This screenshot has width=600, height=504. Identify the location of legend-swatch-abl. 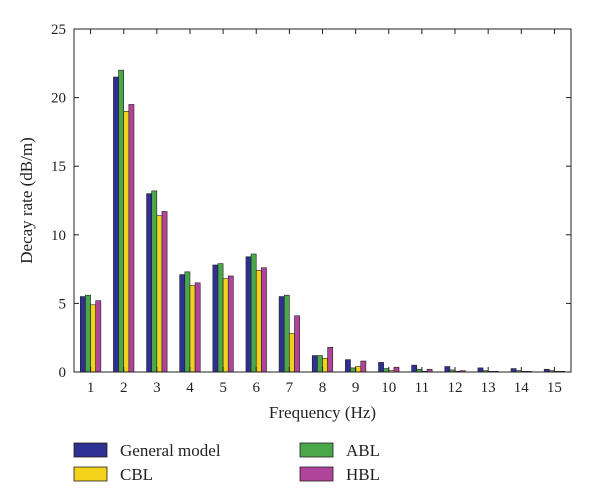
(316, 450).